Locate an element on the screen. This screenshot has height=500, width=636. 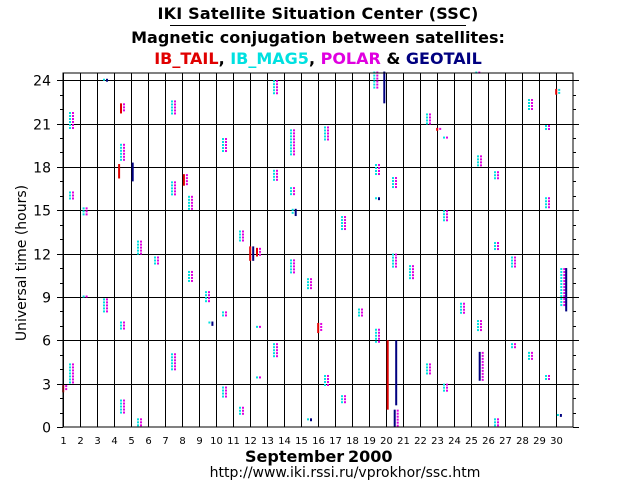
x-tick-label: 30 is located at coordinates (556, 441).